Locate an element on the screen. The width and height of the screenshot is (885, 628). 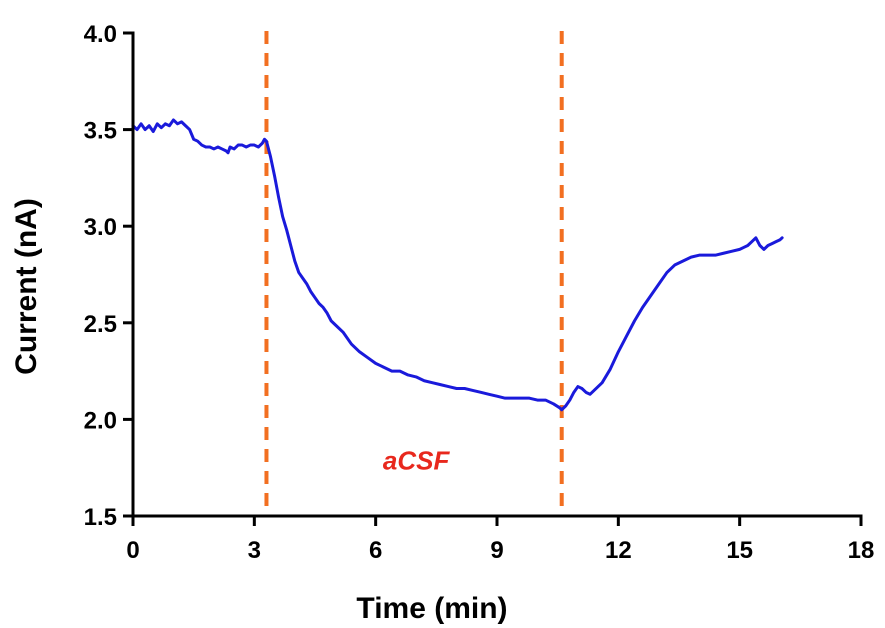
x-tick-label: 12 is located at coordinates (618, 550).